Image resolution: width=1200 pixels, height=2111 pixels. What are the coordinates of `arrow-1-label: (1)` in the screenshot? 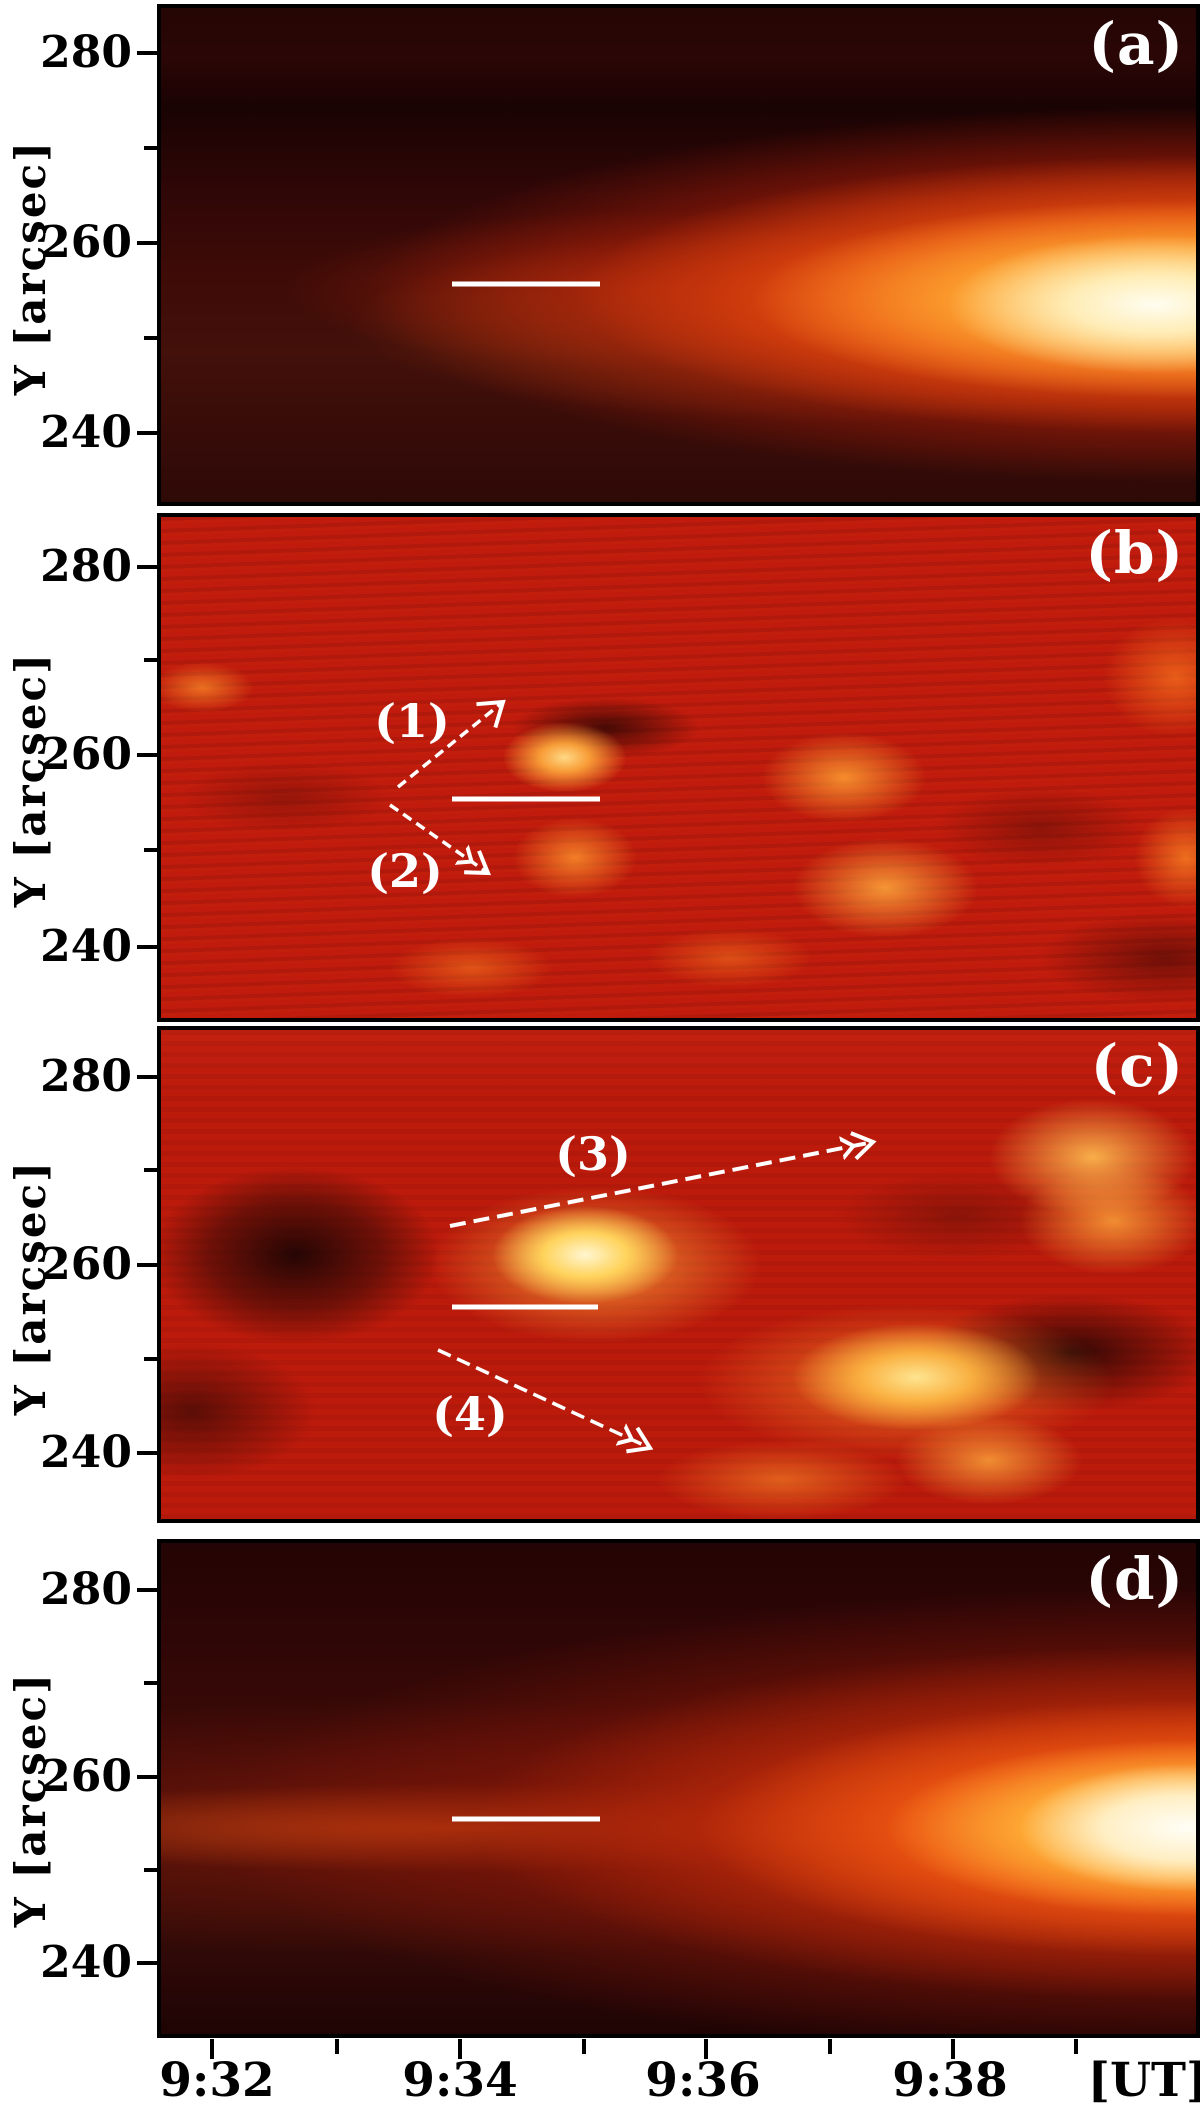 It's located at (412, 721).